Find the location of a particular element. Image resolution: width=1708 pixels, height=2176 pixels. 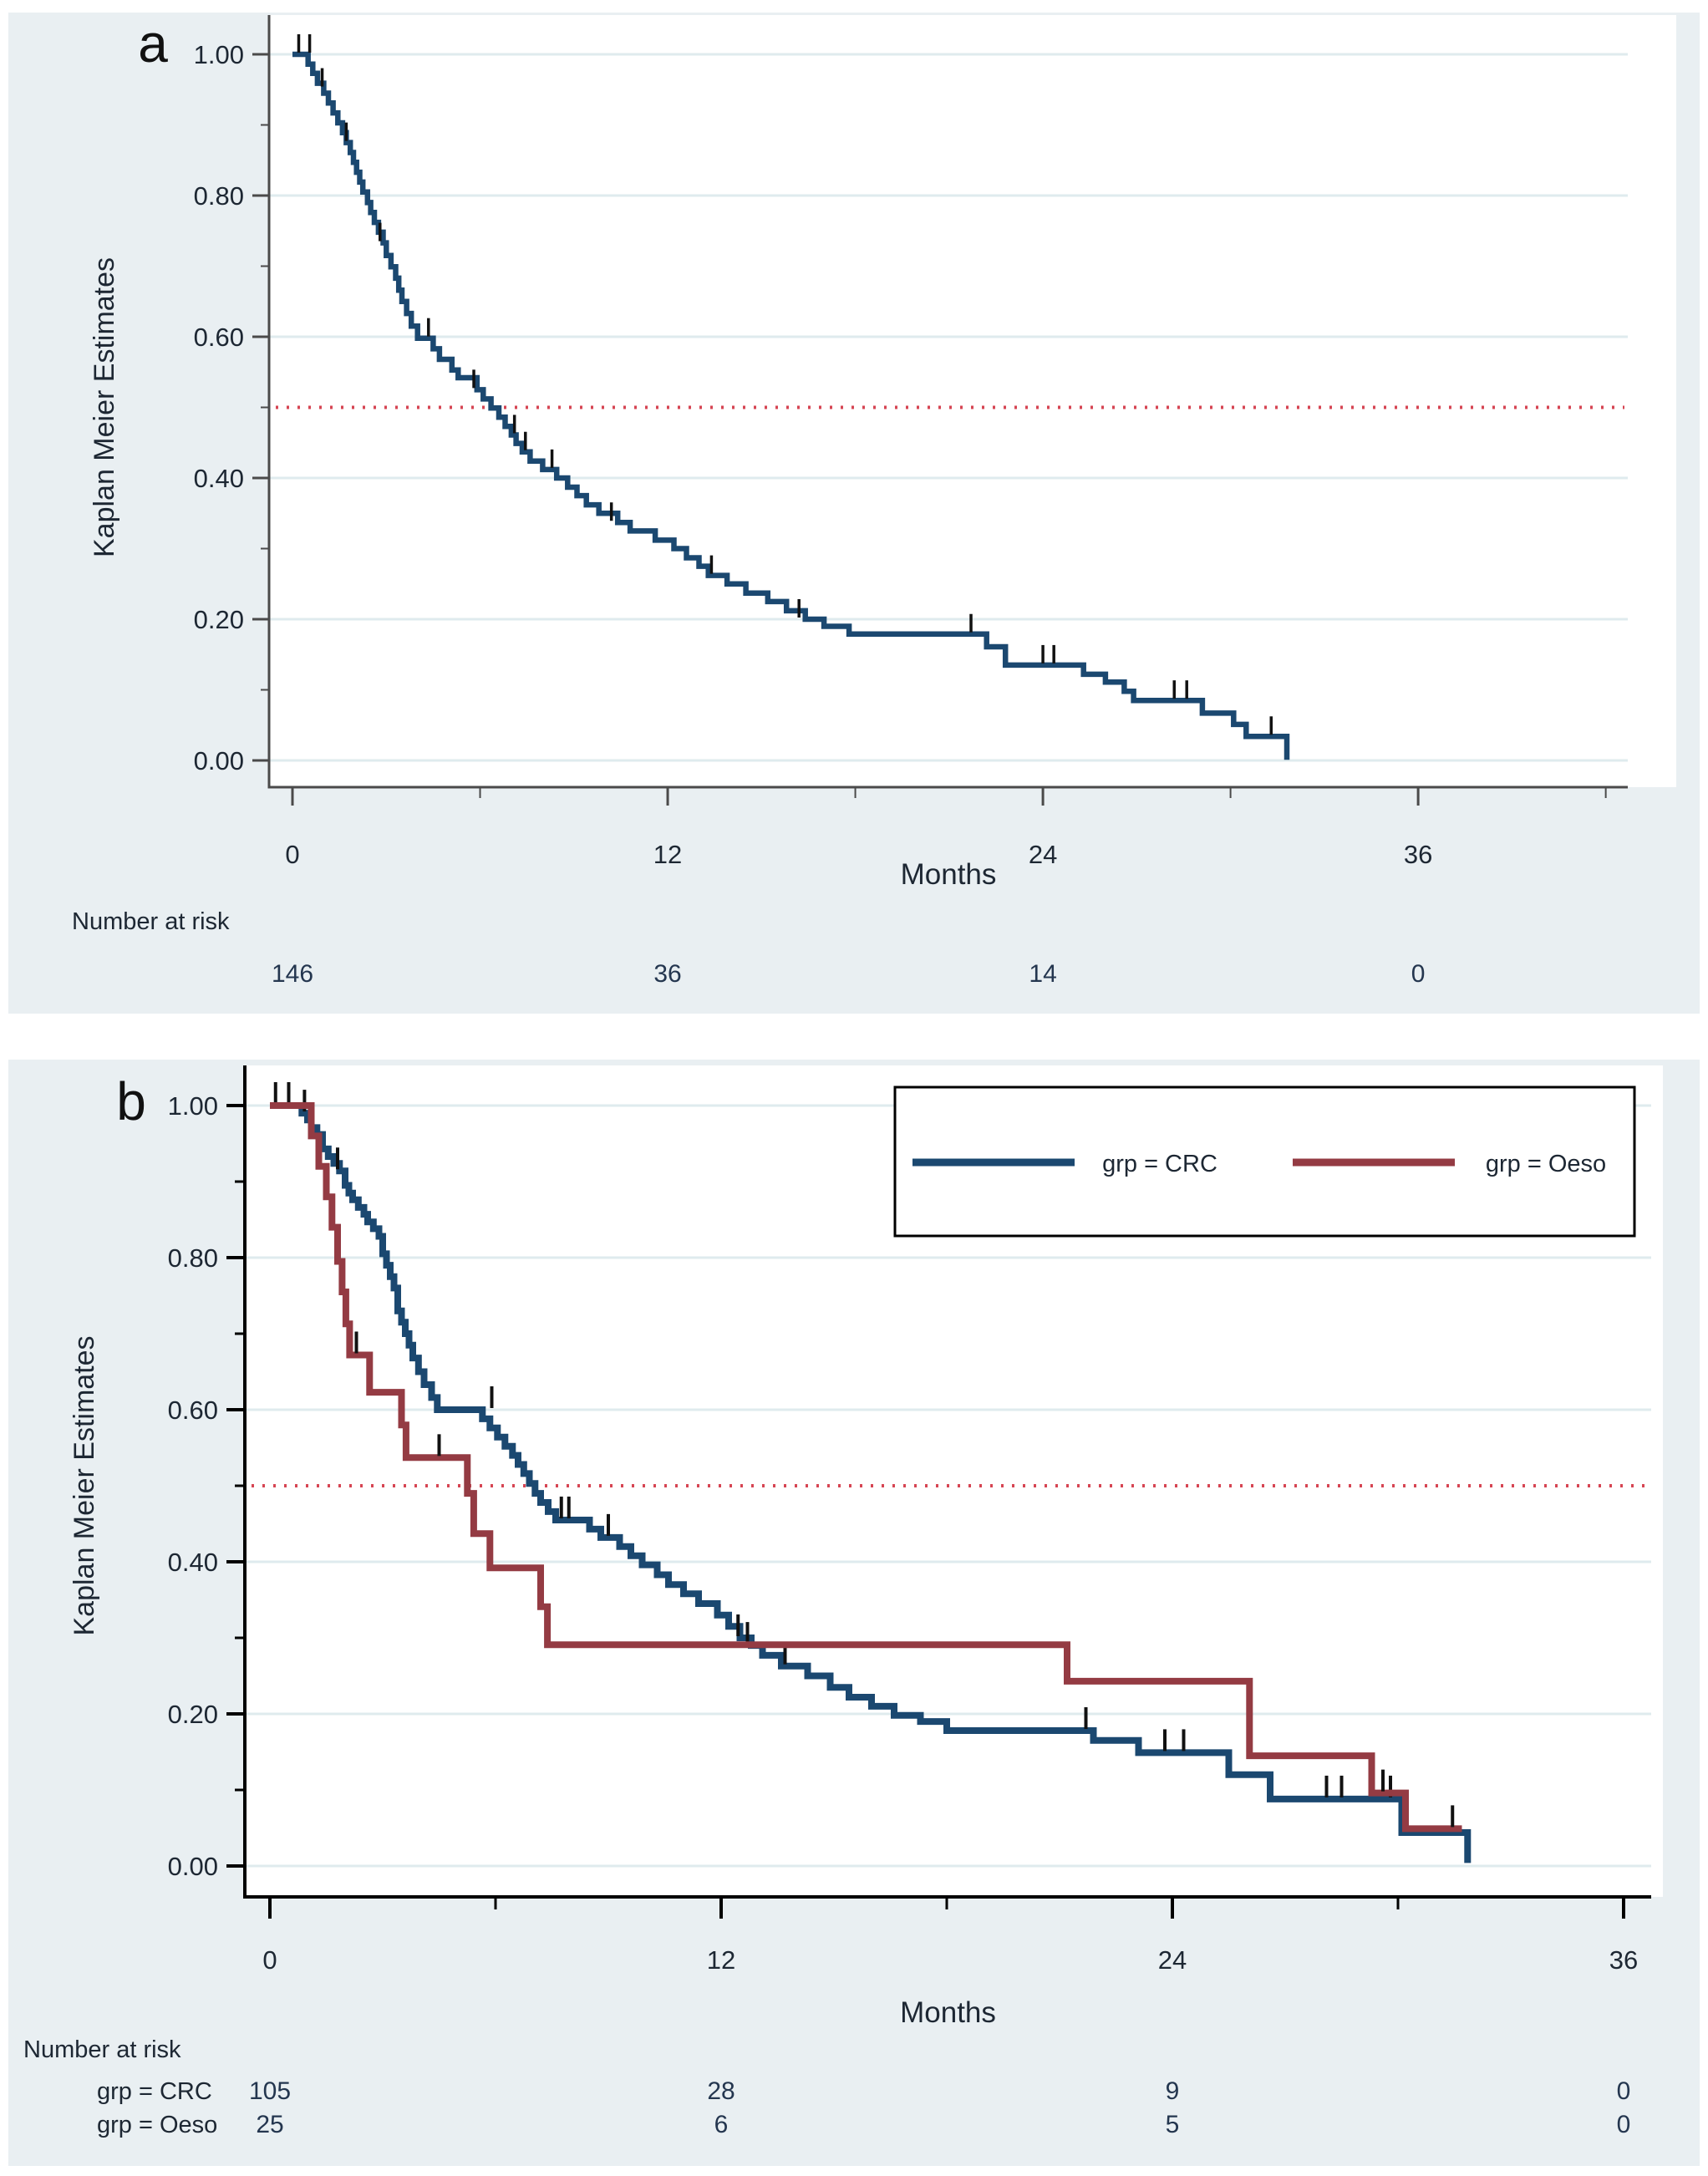

legend-label-2: grp = Oeso is located at coordinates (1546, 1164).